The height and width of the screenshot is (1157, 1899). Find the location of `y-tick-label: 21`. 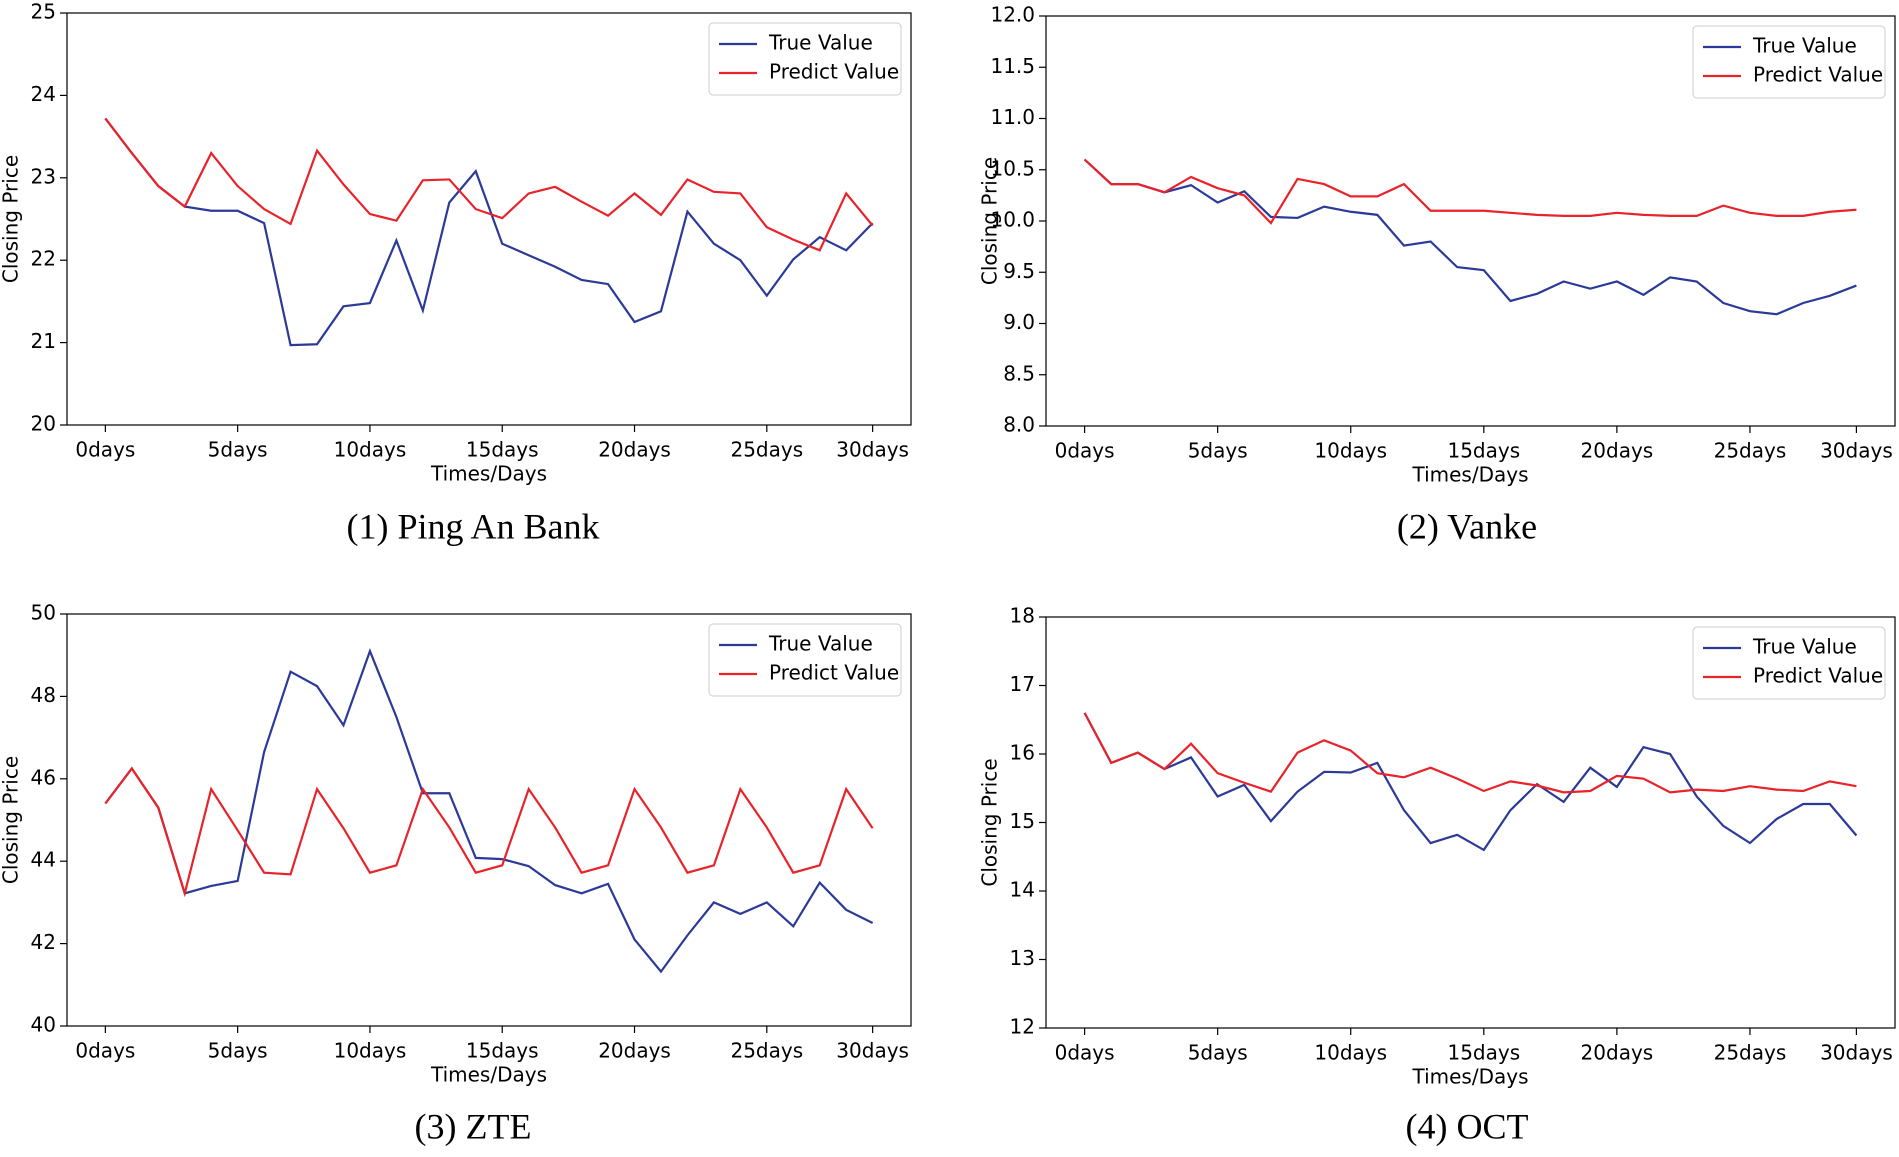

y-tick-label: 21 is located at coordinates (43, 341).